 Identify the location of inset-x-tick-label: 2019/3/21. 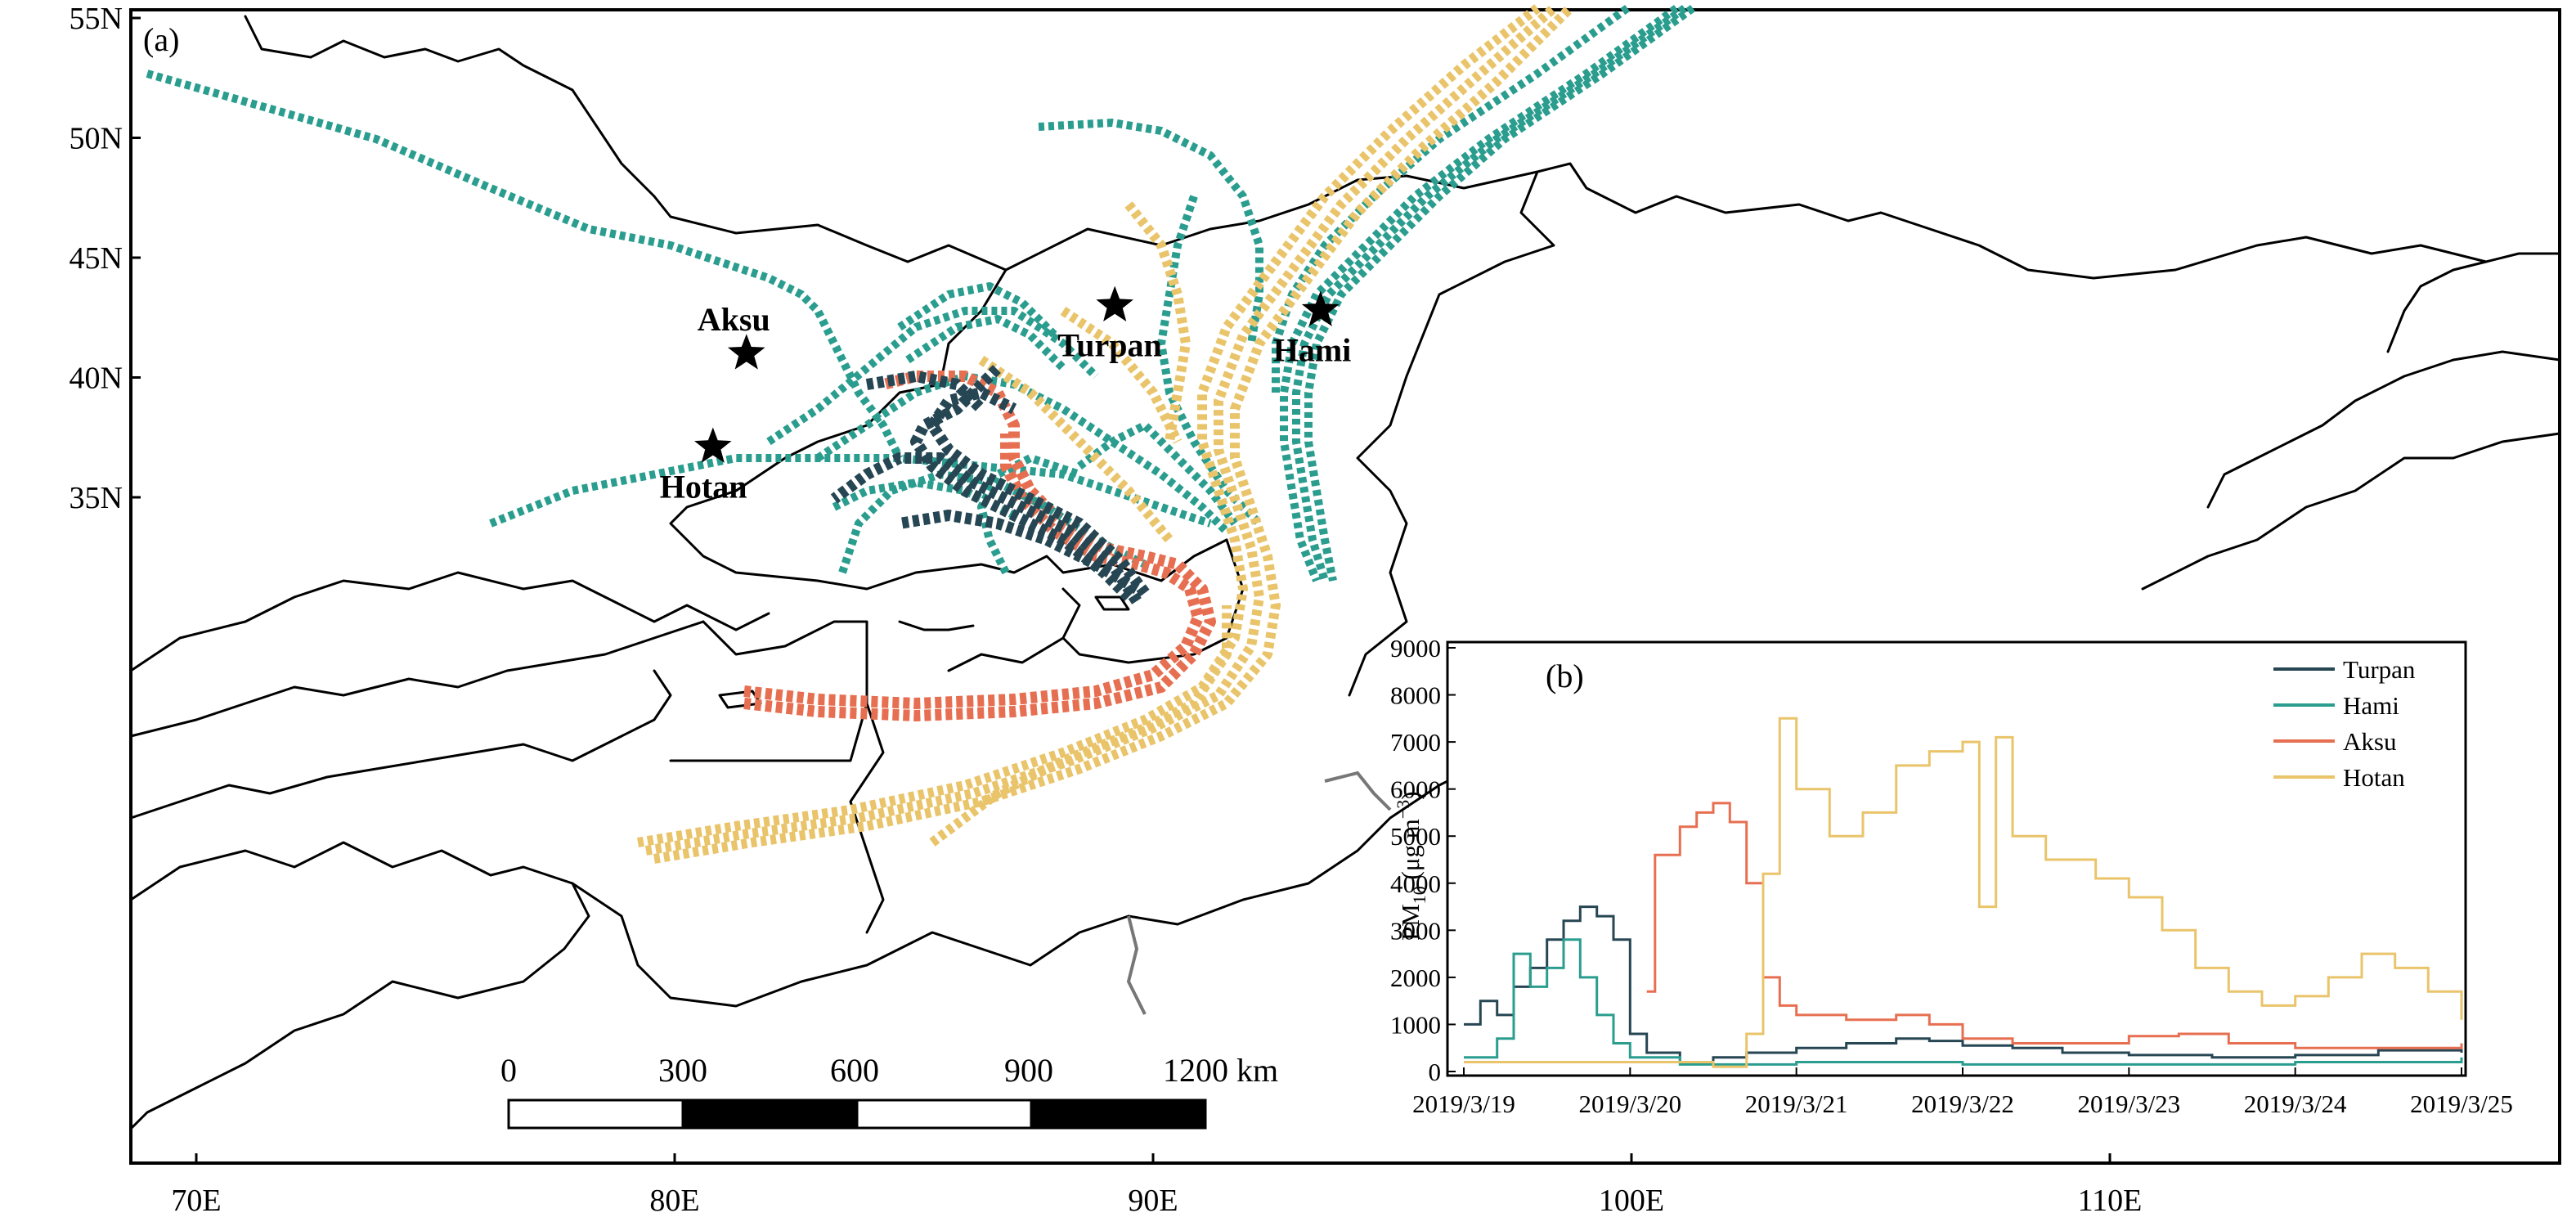
(1797, 1103).